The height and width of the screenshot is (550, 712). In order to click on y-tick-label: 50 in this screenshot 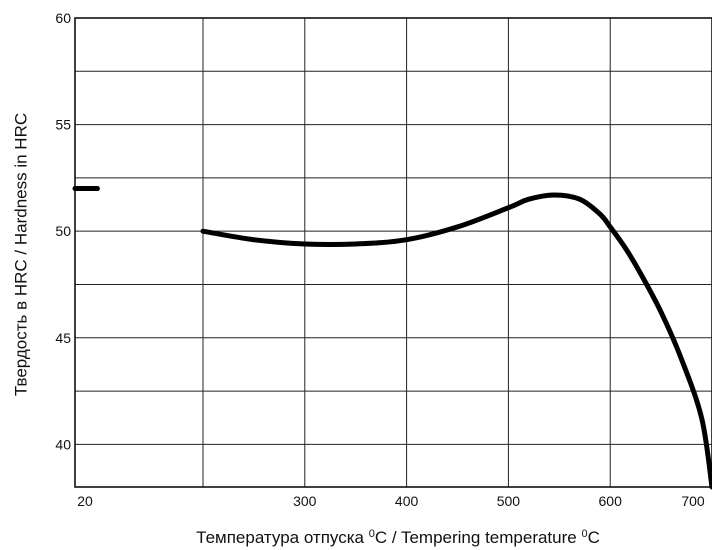, I will do `click(63, 231)`.